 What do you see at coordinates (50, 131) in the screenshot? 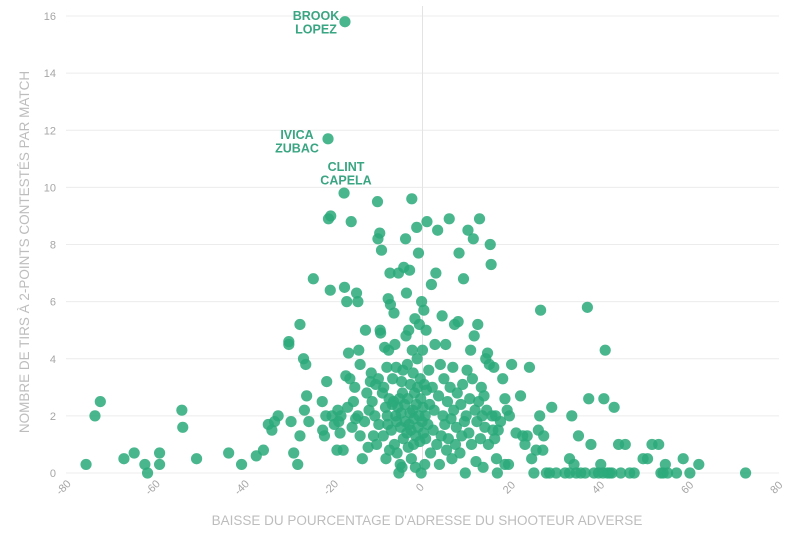
I see `y-tick-label: 12` at bounding box center [50, 131].